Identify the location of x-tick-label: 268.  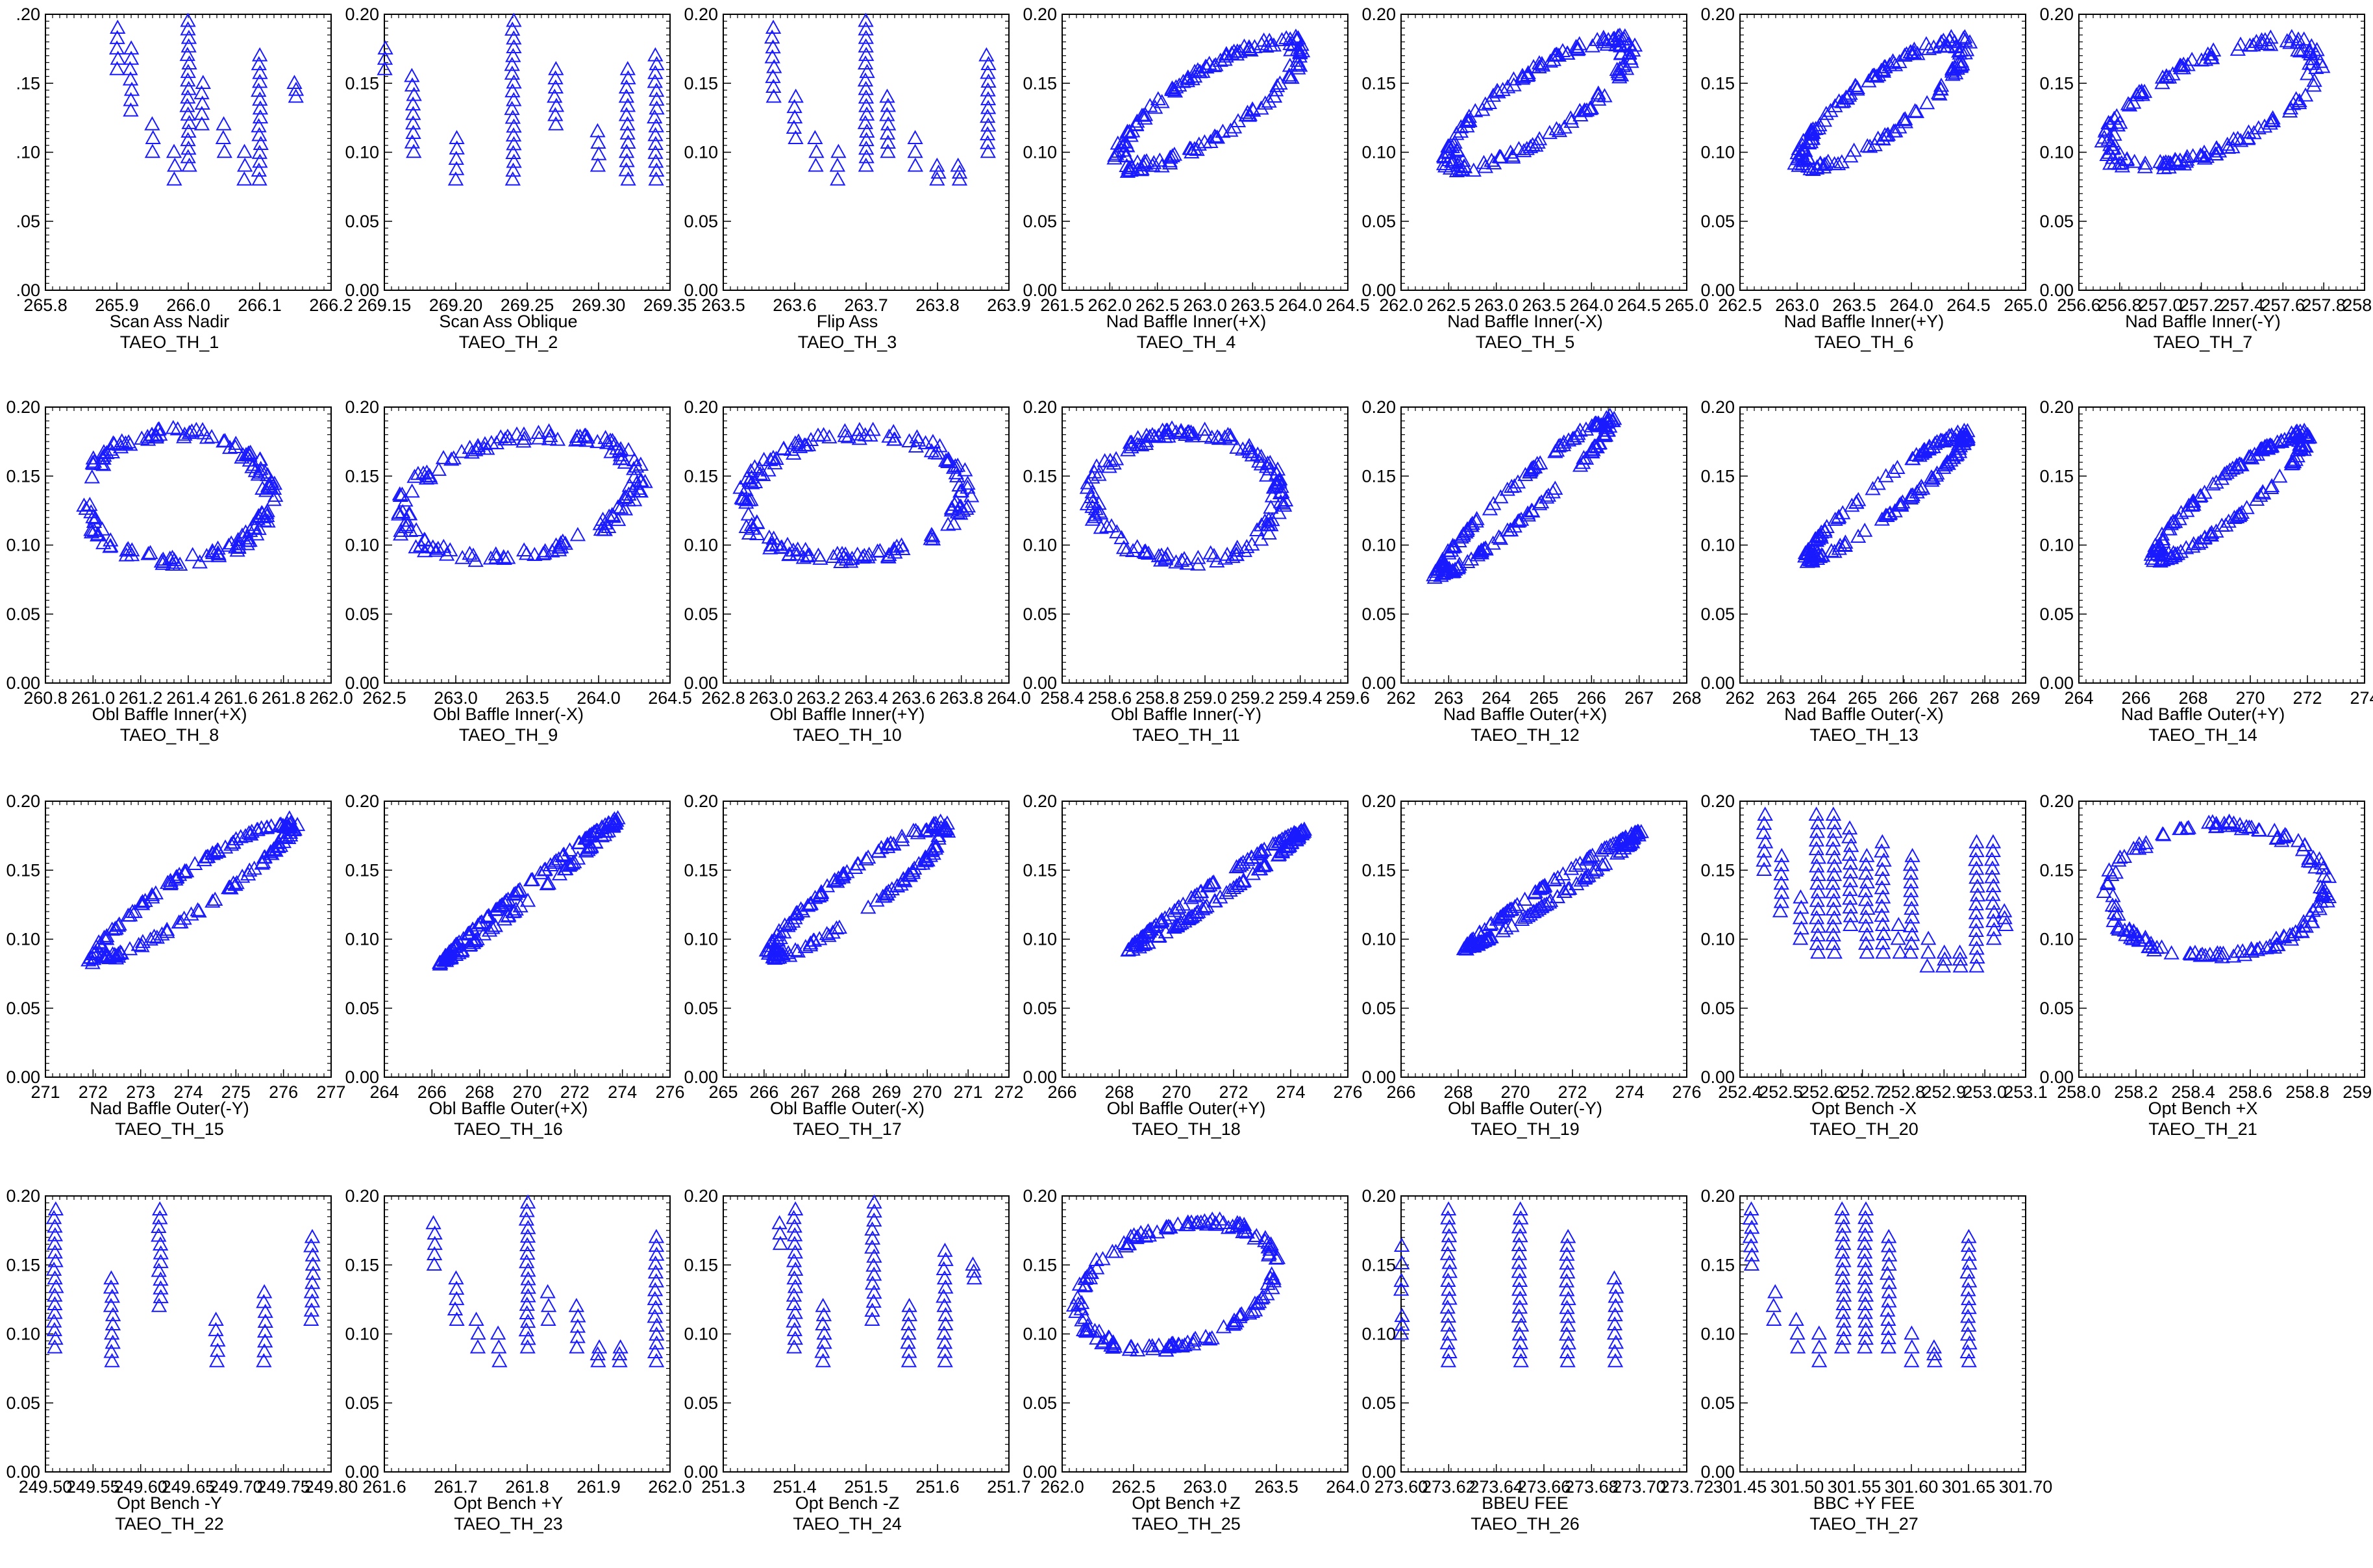
(845, 1092).